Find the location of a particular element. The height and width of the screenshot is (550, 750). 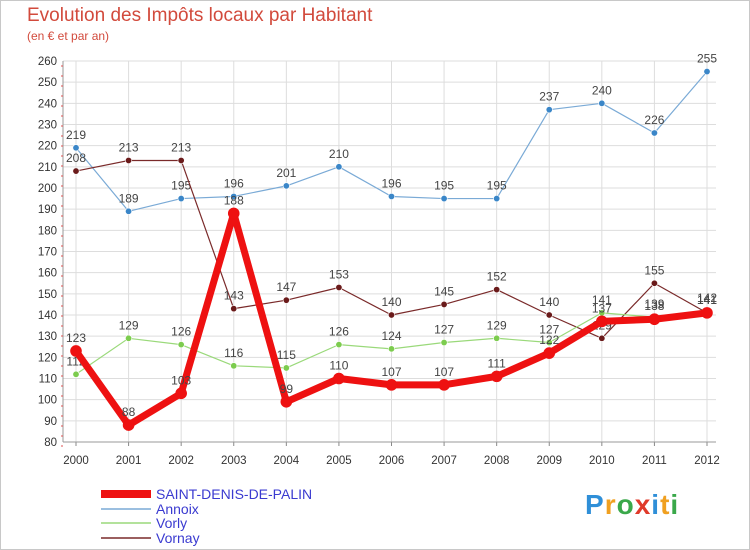

data-label-vorly: 129 is located at coordinates (497, 325).